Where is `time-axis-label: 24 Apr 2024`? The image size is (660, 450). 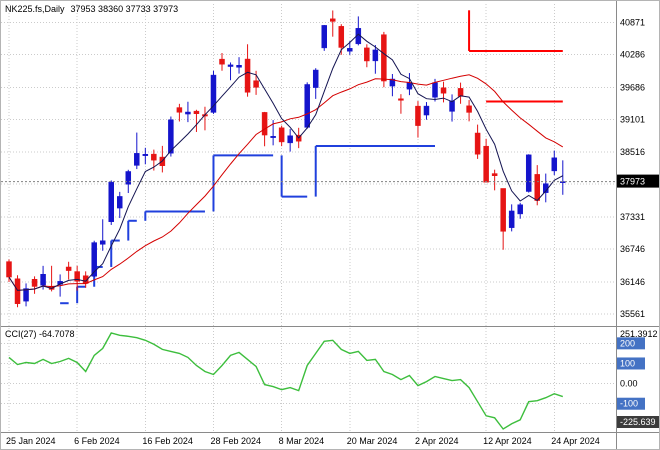 time-axis-label: 24 Apr 2024 is located at coordinates (575, 441).